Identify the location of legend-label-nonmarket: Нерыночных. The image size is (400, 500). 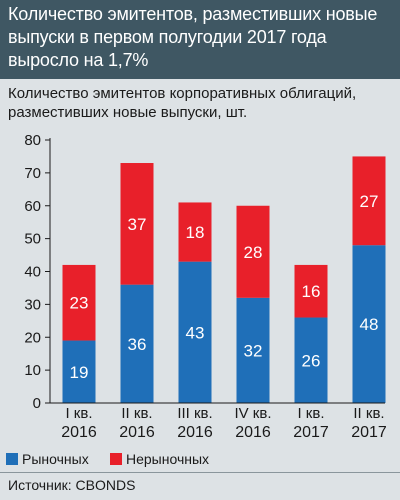
(168, 459).